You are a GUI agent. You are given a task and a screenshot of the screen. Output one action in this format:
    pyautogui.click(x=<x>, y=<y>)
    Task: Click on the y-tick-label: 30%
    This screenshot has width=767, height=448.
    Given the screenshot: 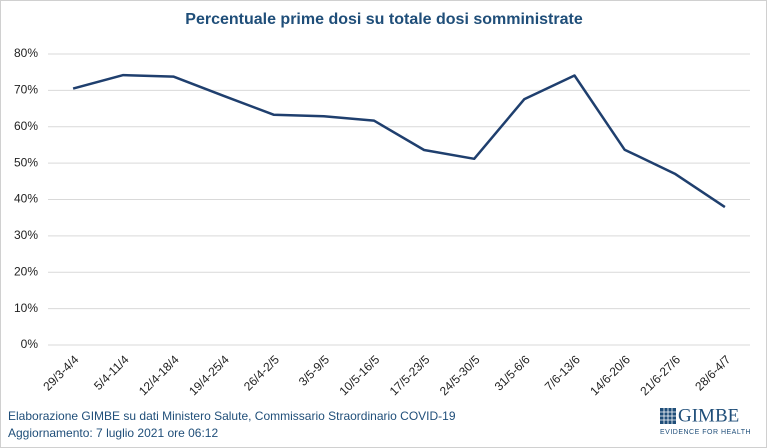 What is the action you would take?
    pyautogui.click(x=26, y=235)
    